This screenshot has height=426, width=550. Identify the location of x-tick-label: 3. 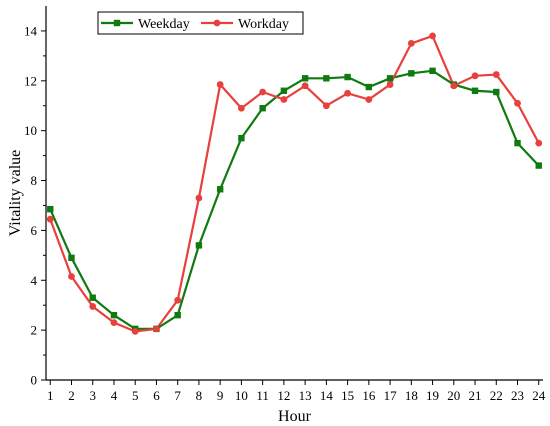
(92, 395).